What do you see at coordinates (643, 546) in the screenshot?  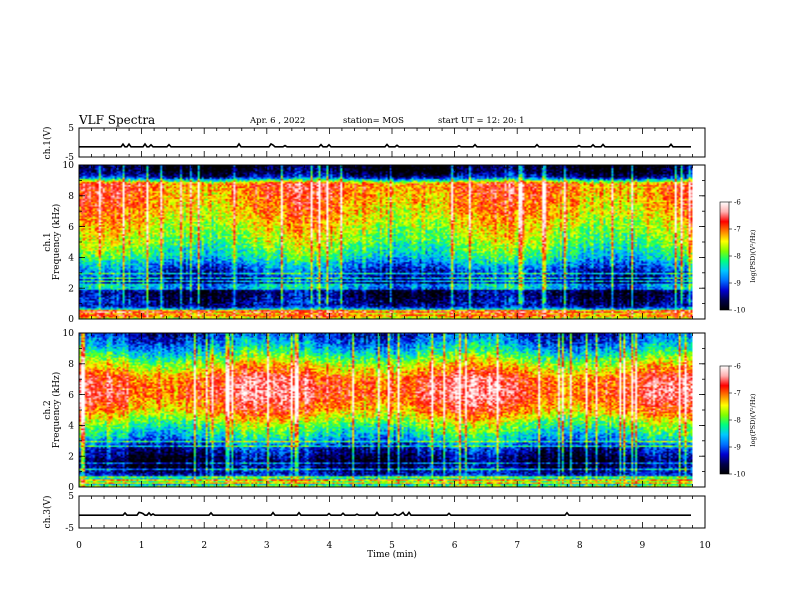 I see `x-tick-label: 9` at bounding box center [643, 546].